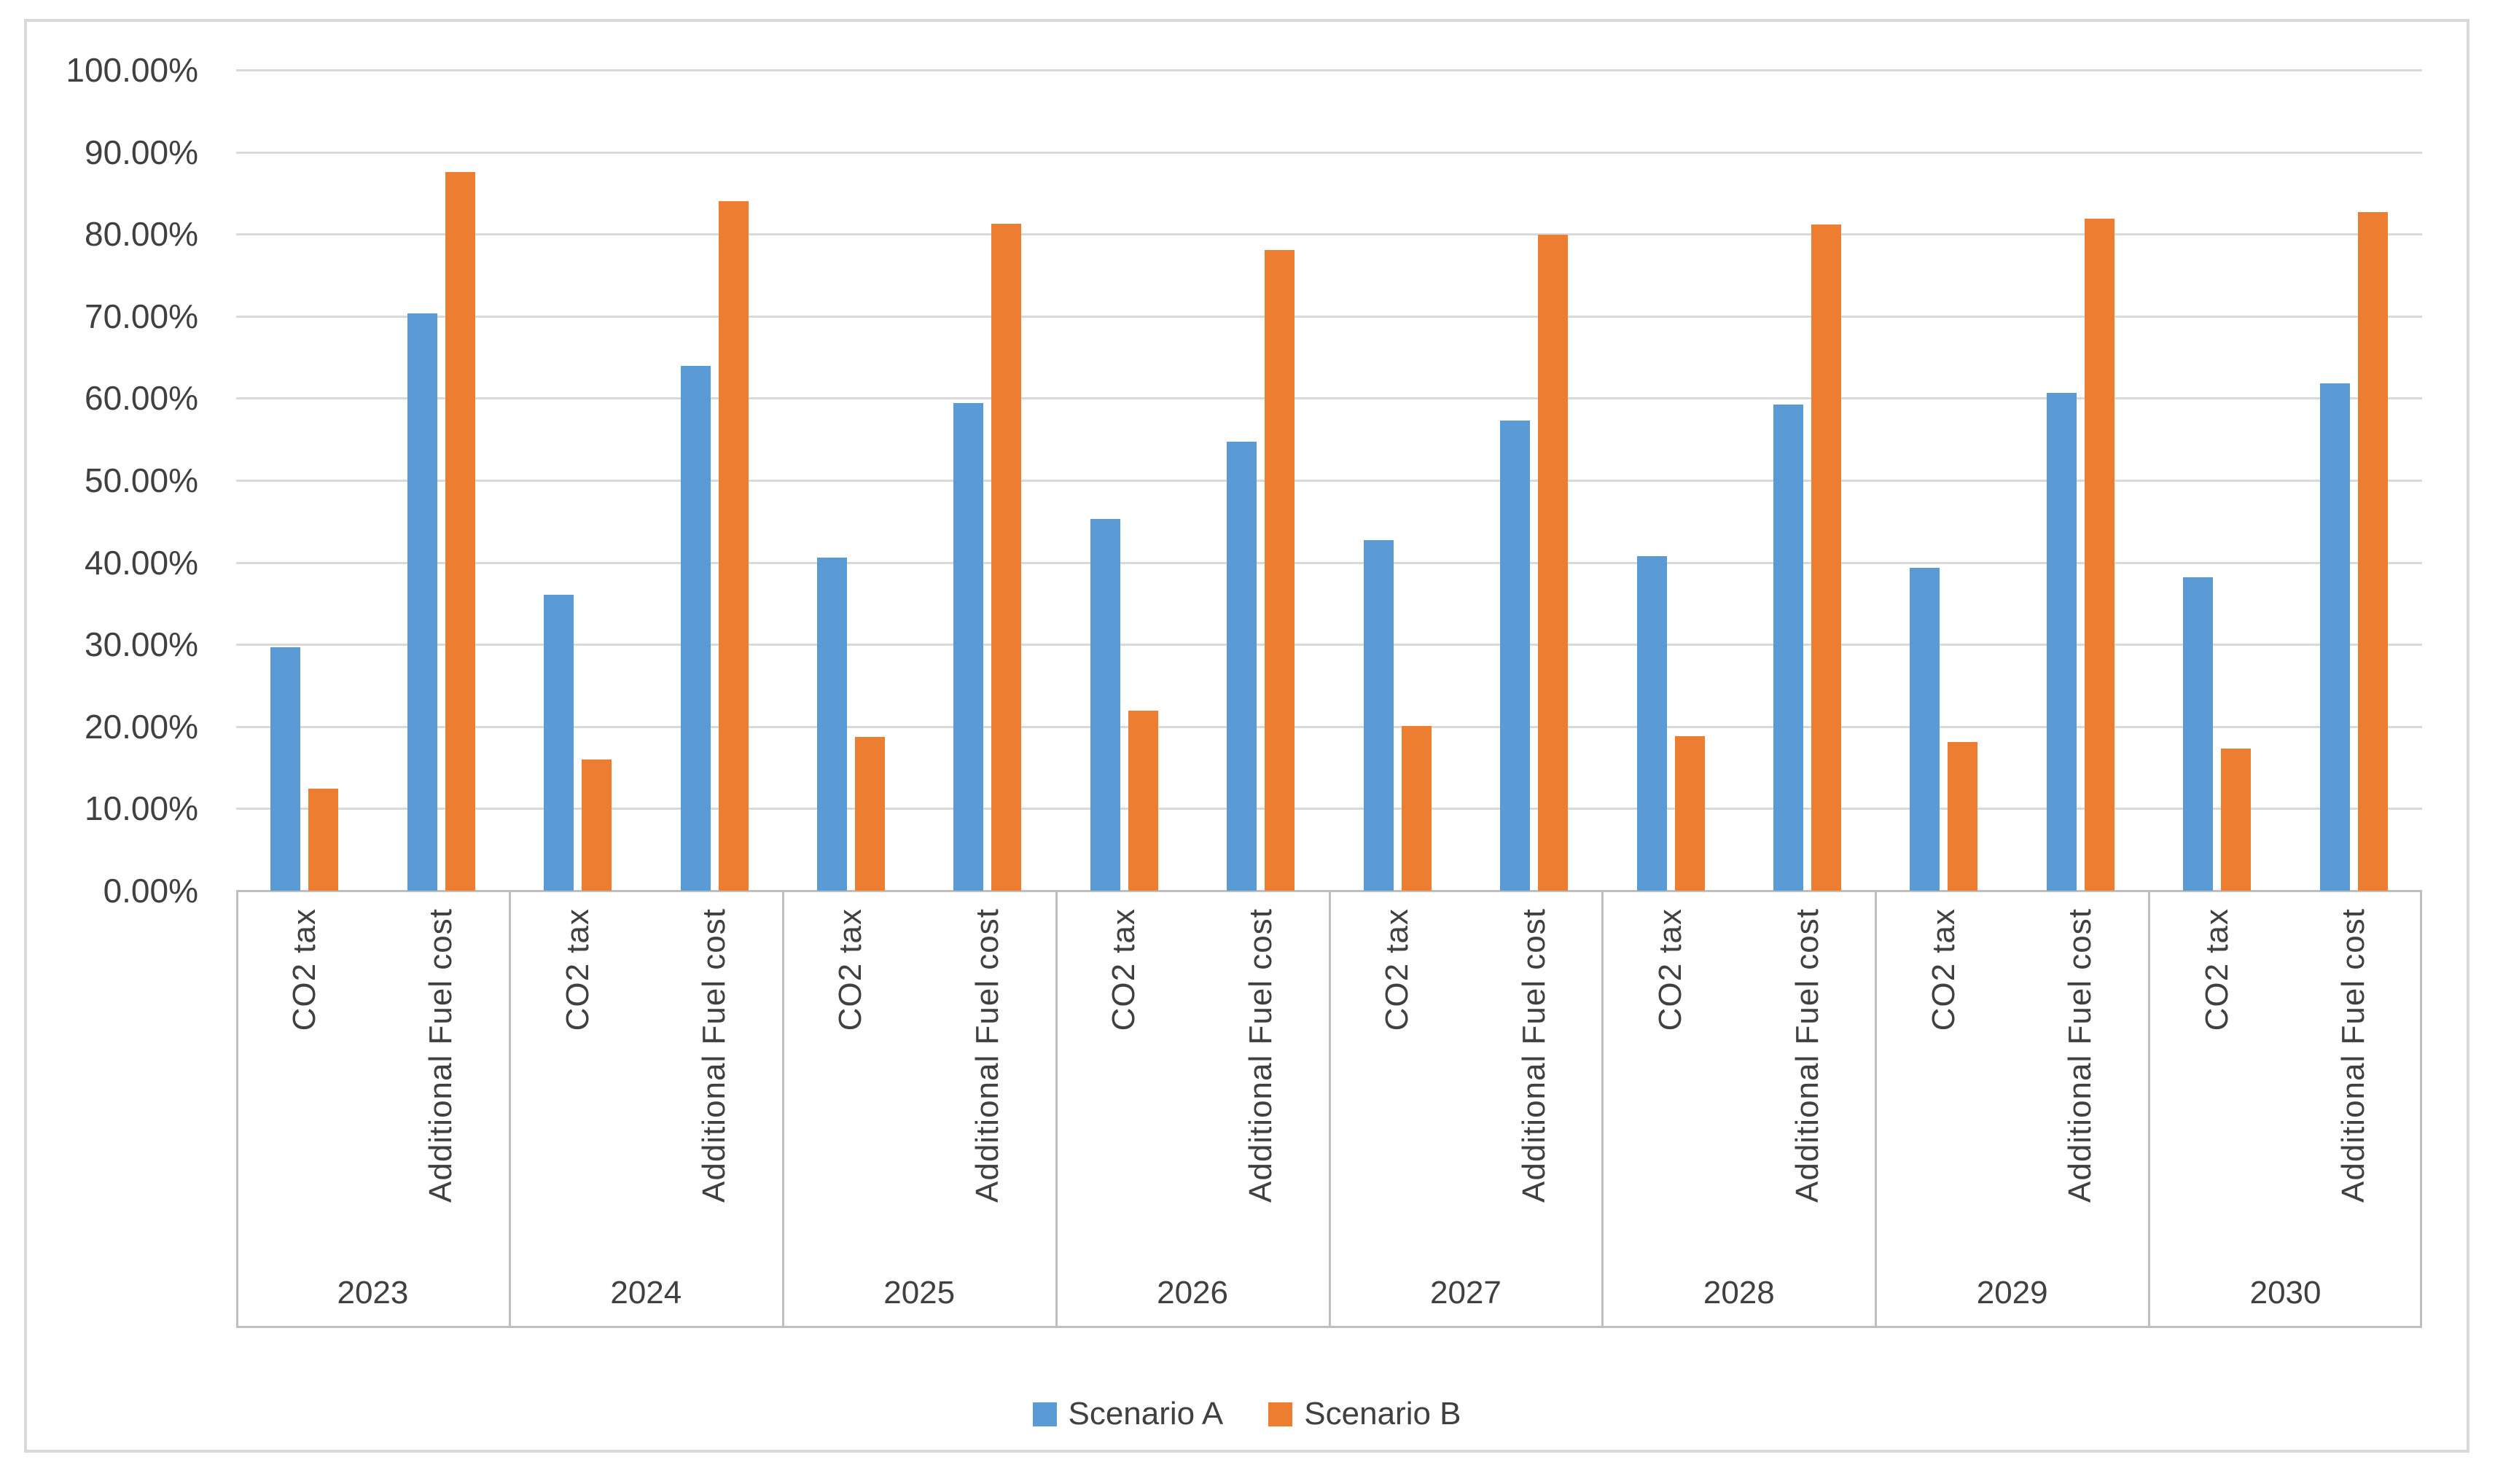  What do you see at coordinates (141, 316) in the screenshot?
I see `y-axis-tick-label: 70.00%` at bounding box center [141, 316].